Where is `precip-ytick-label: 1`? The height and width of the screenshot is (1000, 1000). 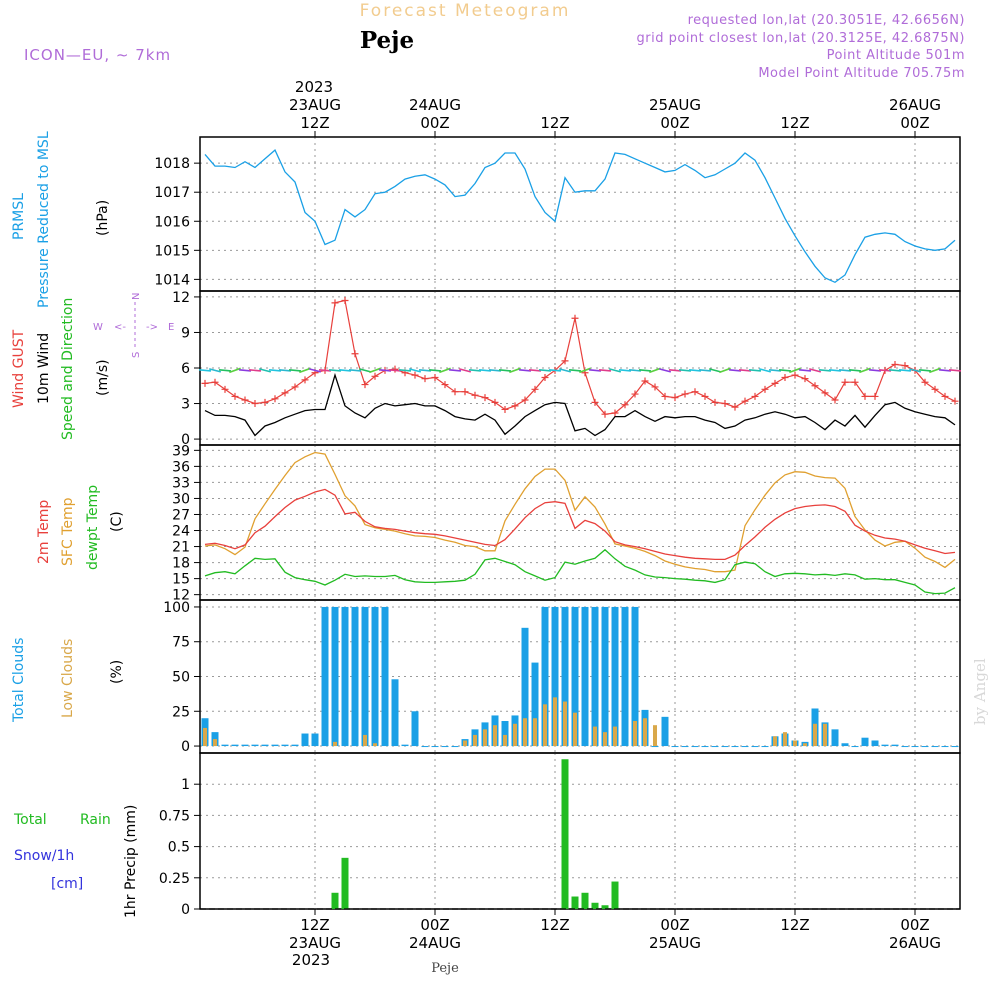
precip-ytick-label: 1 is located at coordinates (185, 785).